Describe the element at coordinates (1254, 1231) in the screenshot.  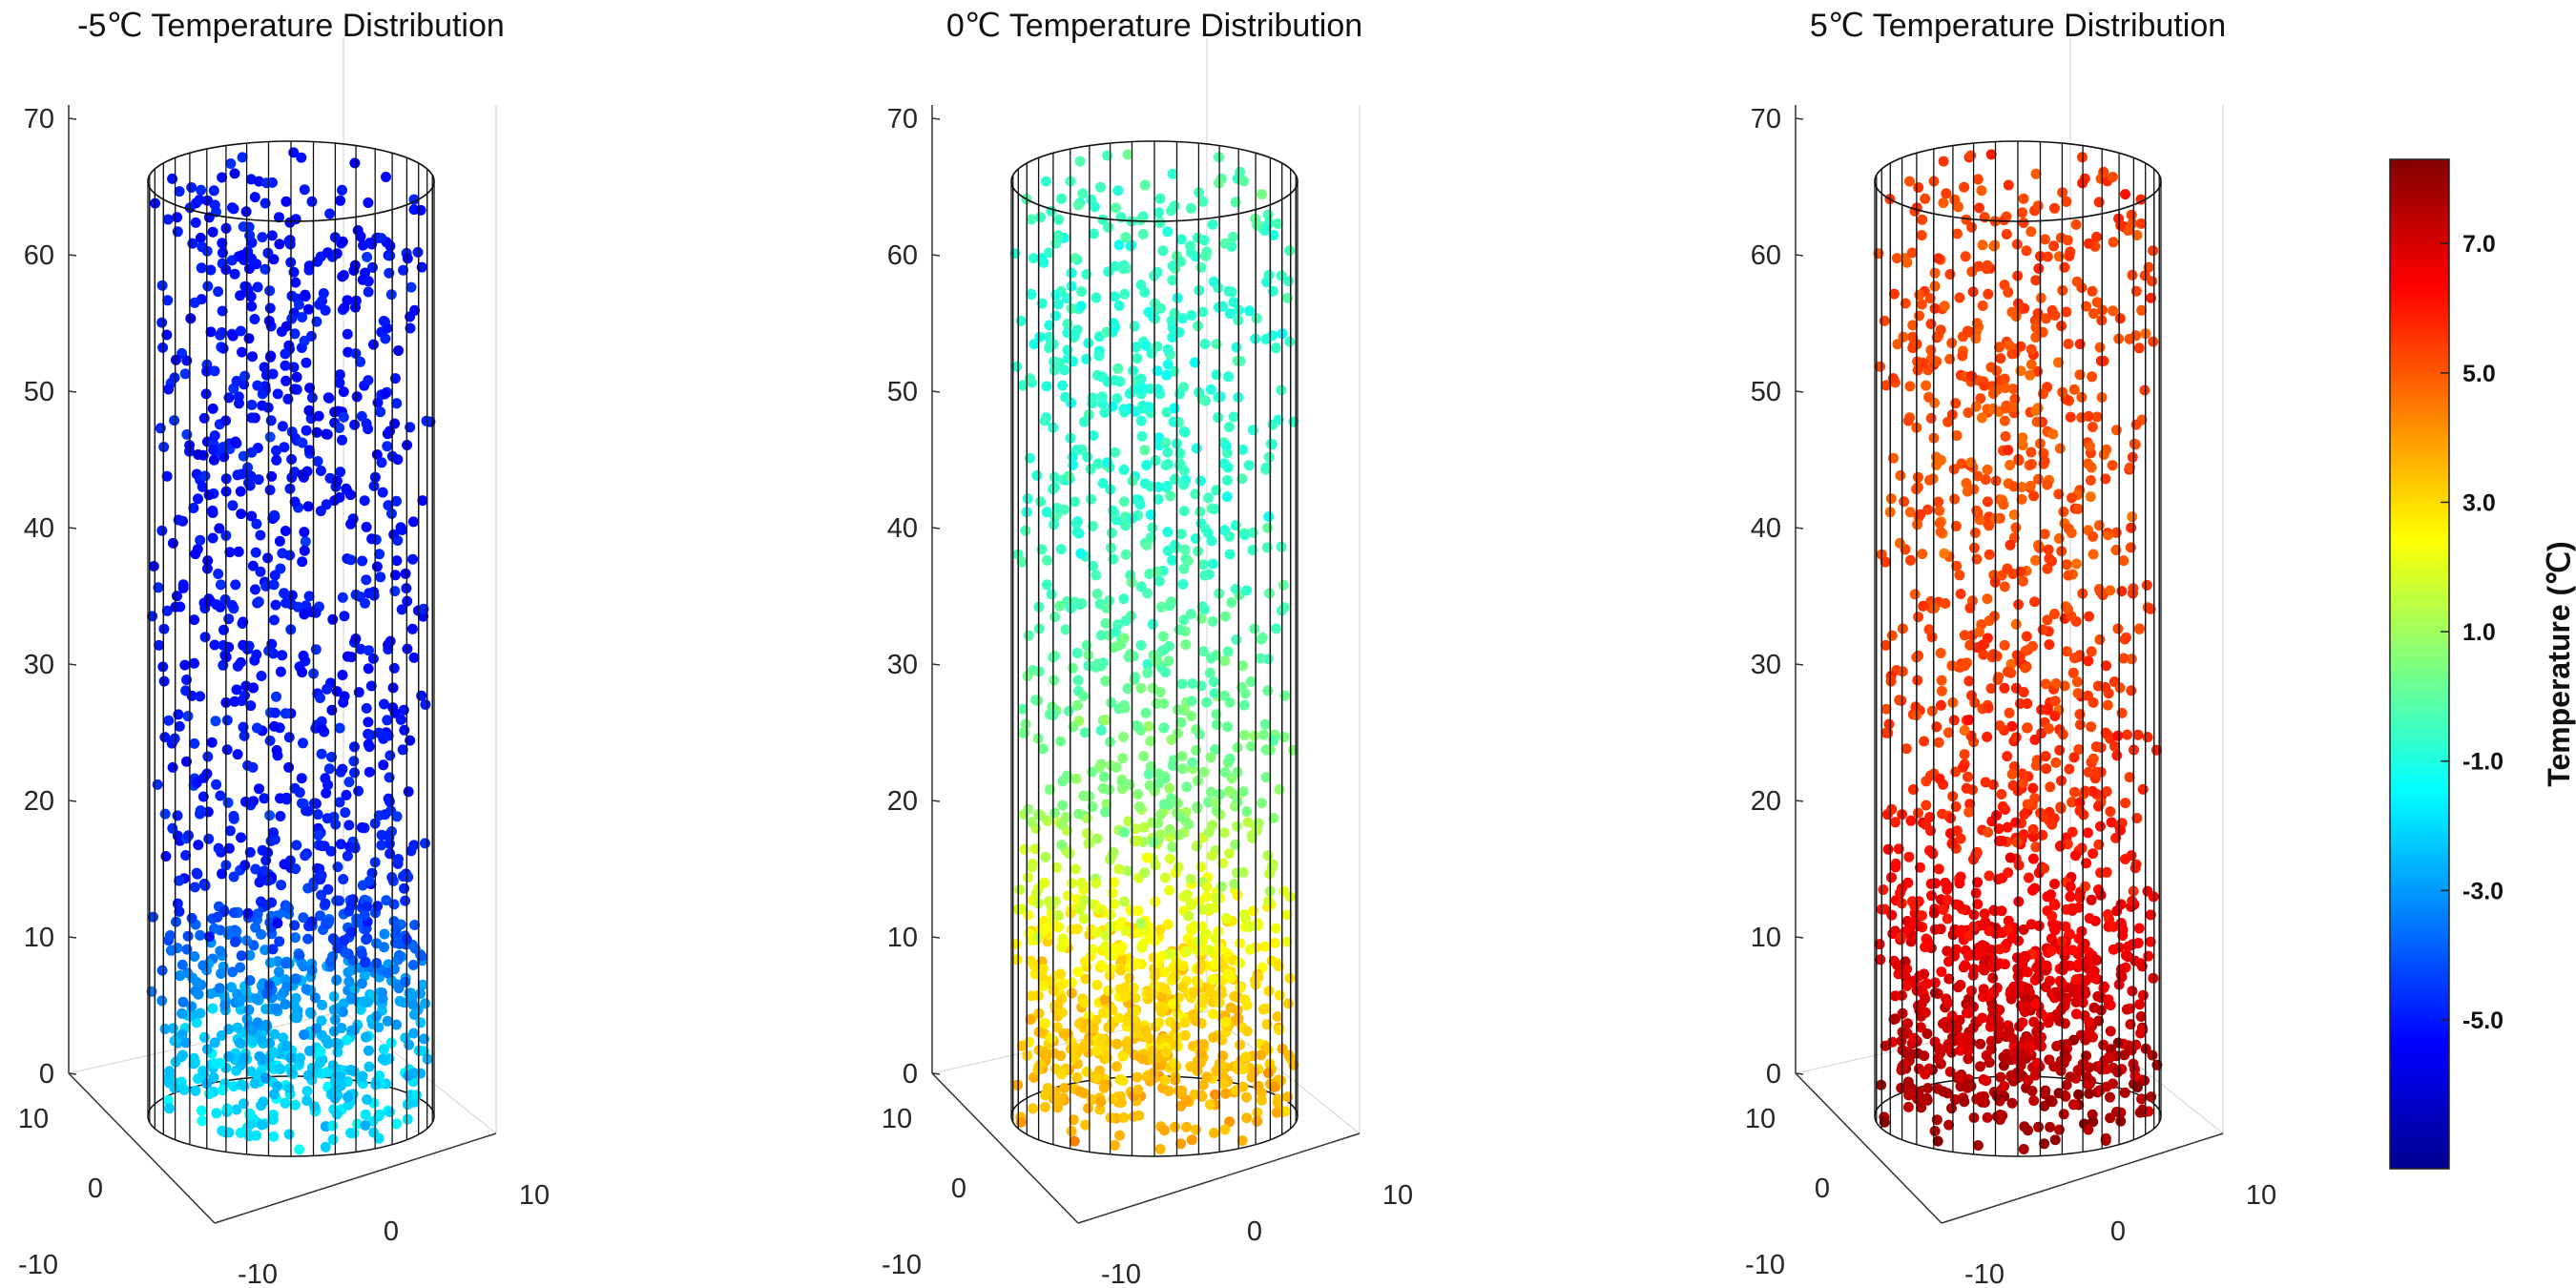
I see `y-tick-label: 0` at that location.